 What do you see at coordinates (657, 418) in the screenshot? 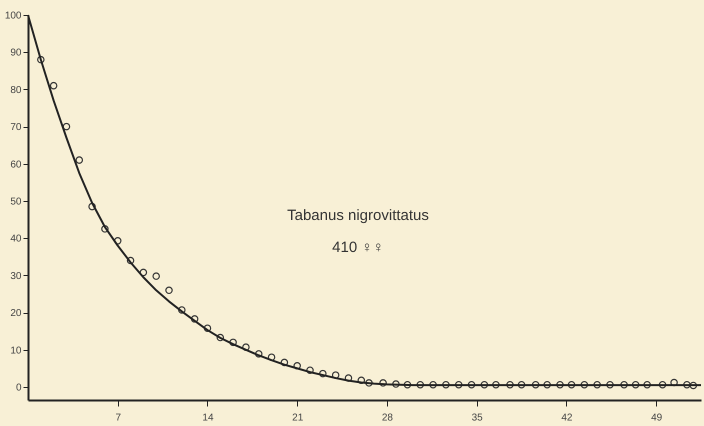
I see `x-tick-label: 49` at bounding box center [657, 418].